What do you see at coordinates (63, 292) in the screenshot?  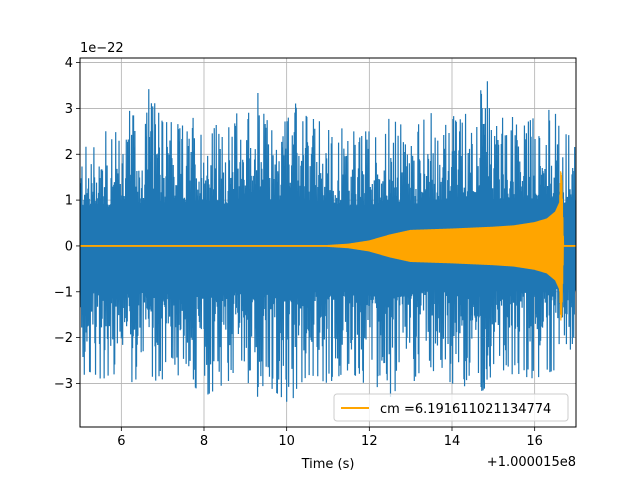 I see `y-tick-label: −1` at bounding box center [63, 292].